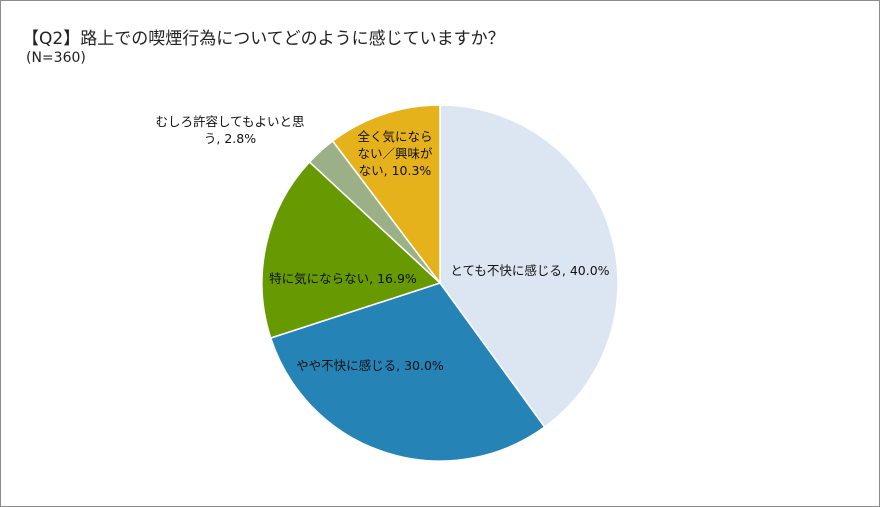 Image resolution: width=880 pixels, height=507 pixels. What do you see at coordinates (343, 278) in the screenshot?
I see `data-label: 特に気にならない, 16.9%` at bounding box center [343, 278].